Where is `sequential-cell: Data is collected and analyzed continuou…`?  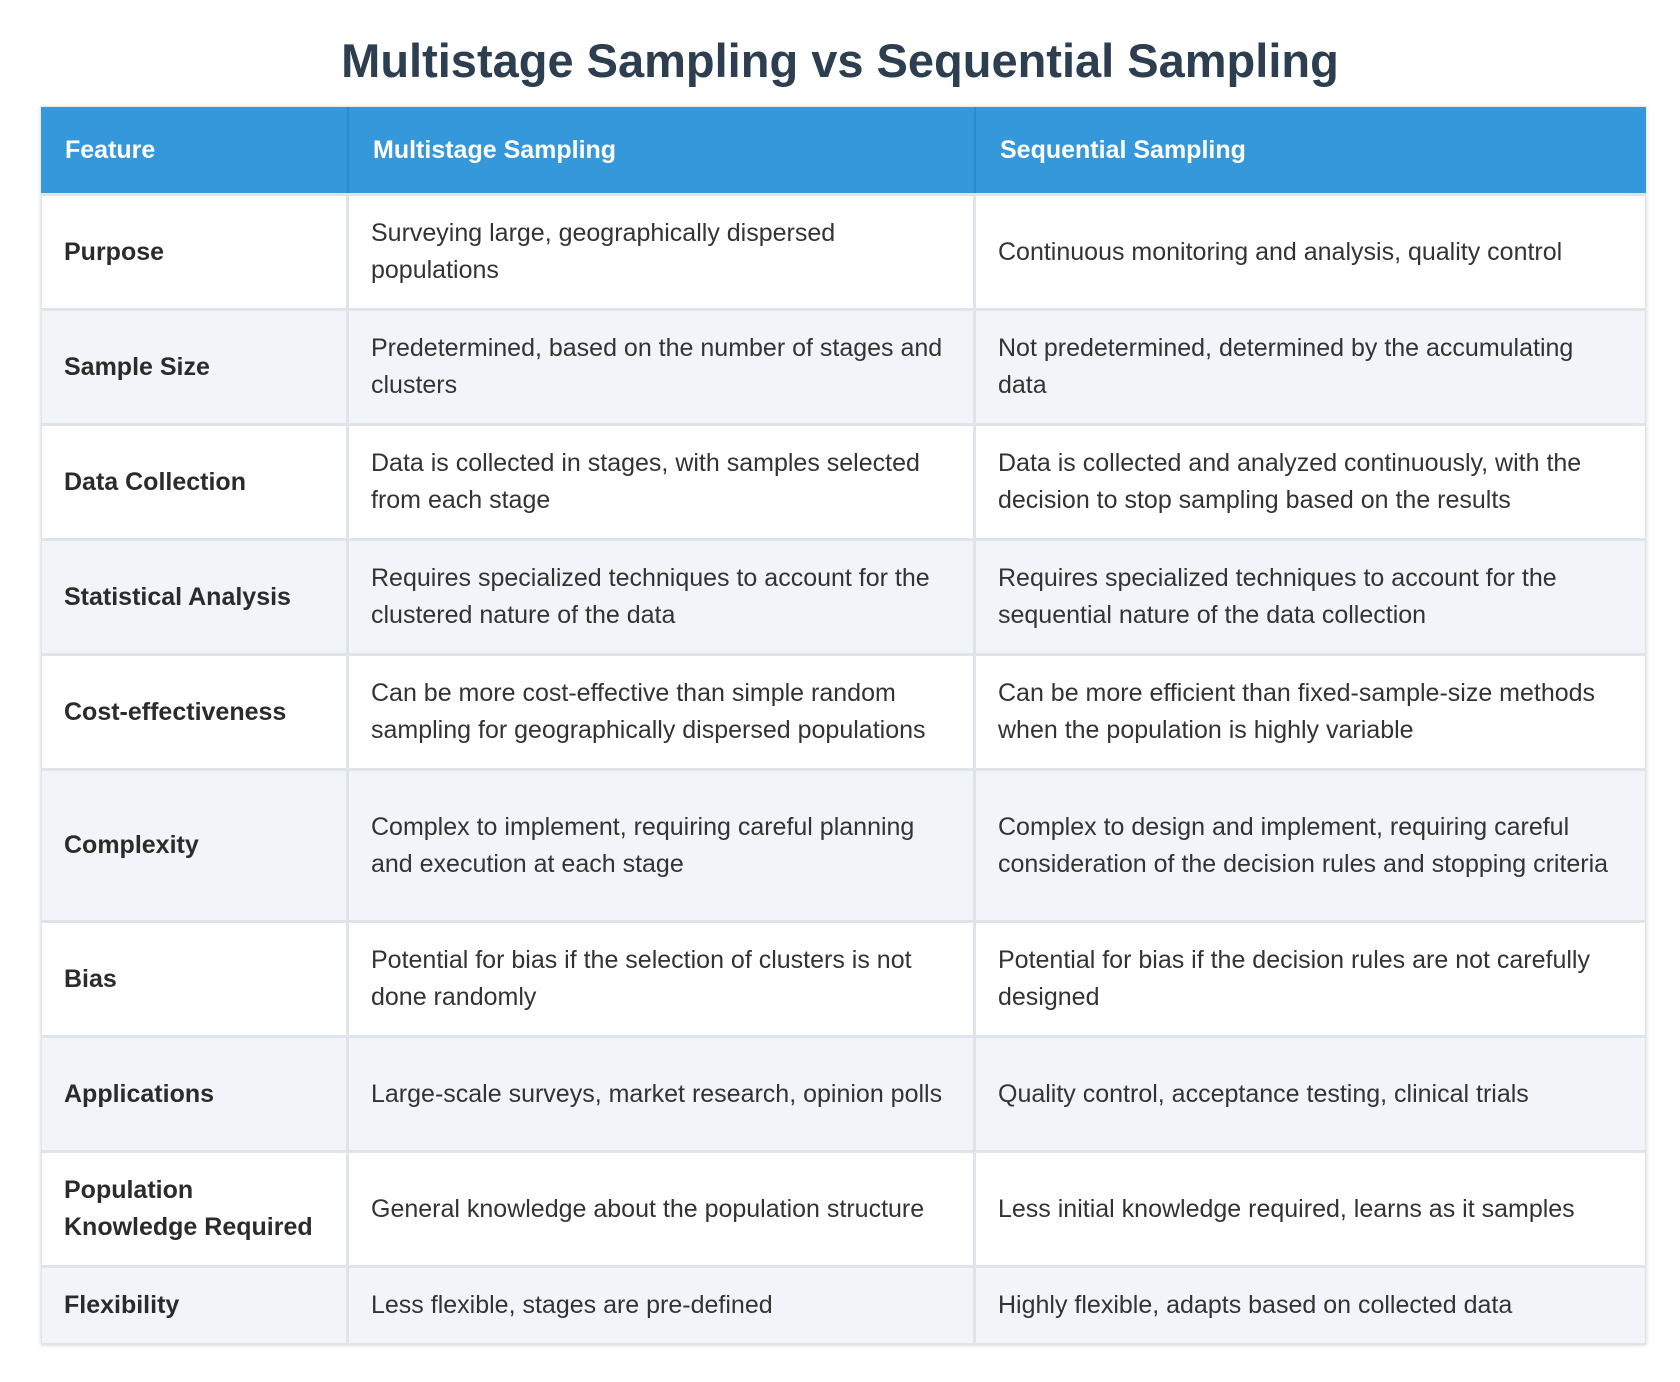
sequential-cell: Data is collected and analyzed continuou… is located at coordinates (1311, 480).